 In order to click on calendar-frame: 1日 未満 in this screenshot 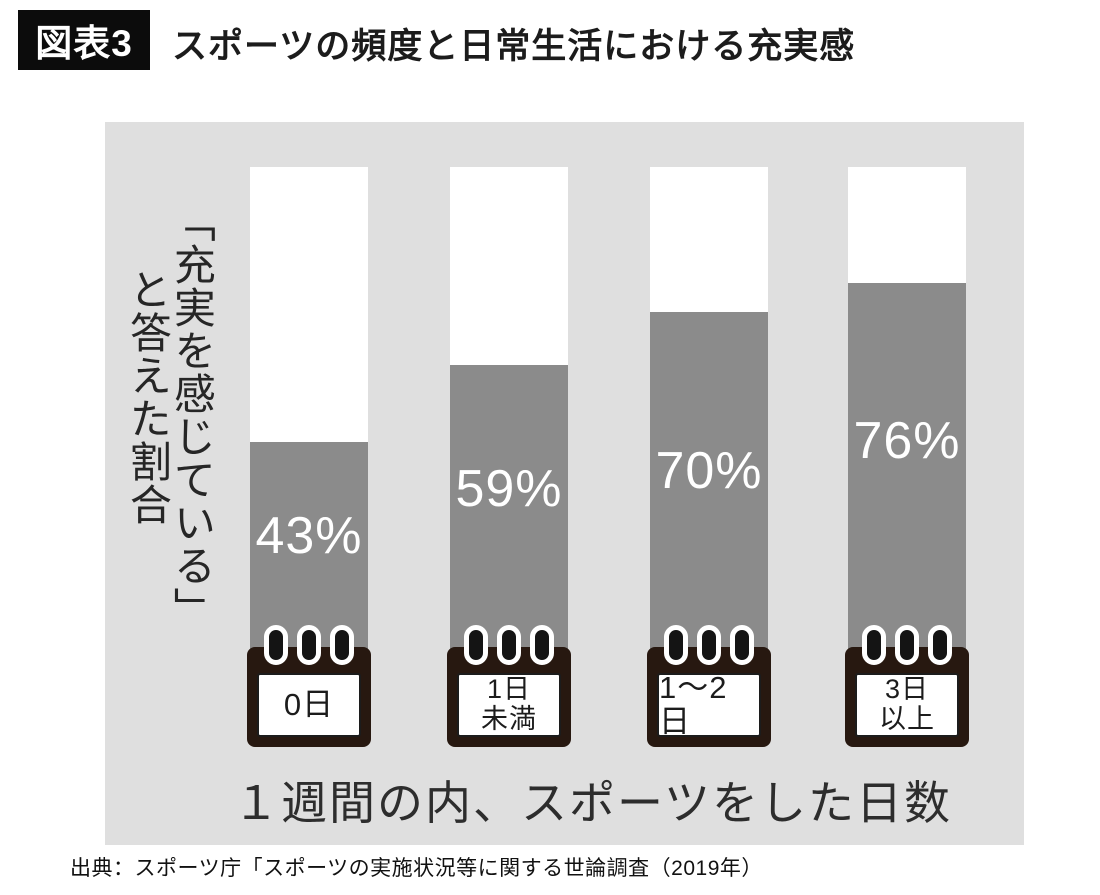, I will do `click(509, 697)`.